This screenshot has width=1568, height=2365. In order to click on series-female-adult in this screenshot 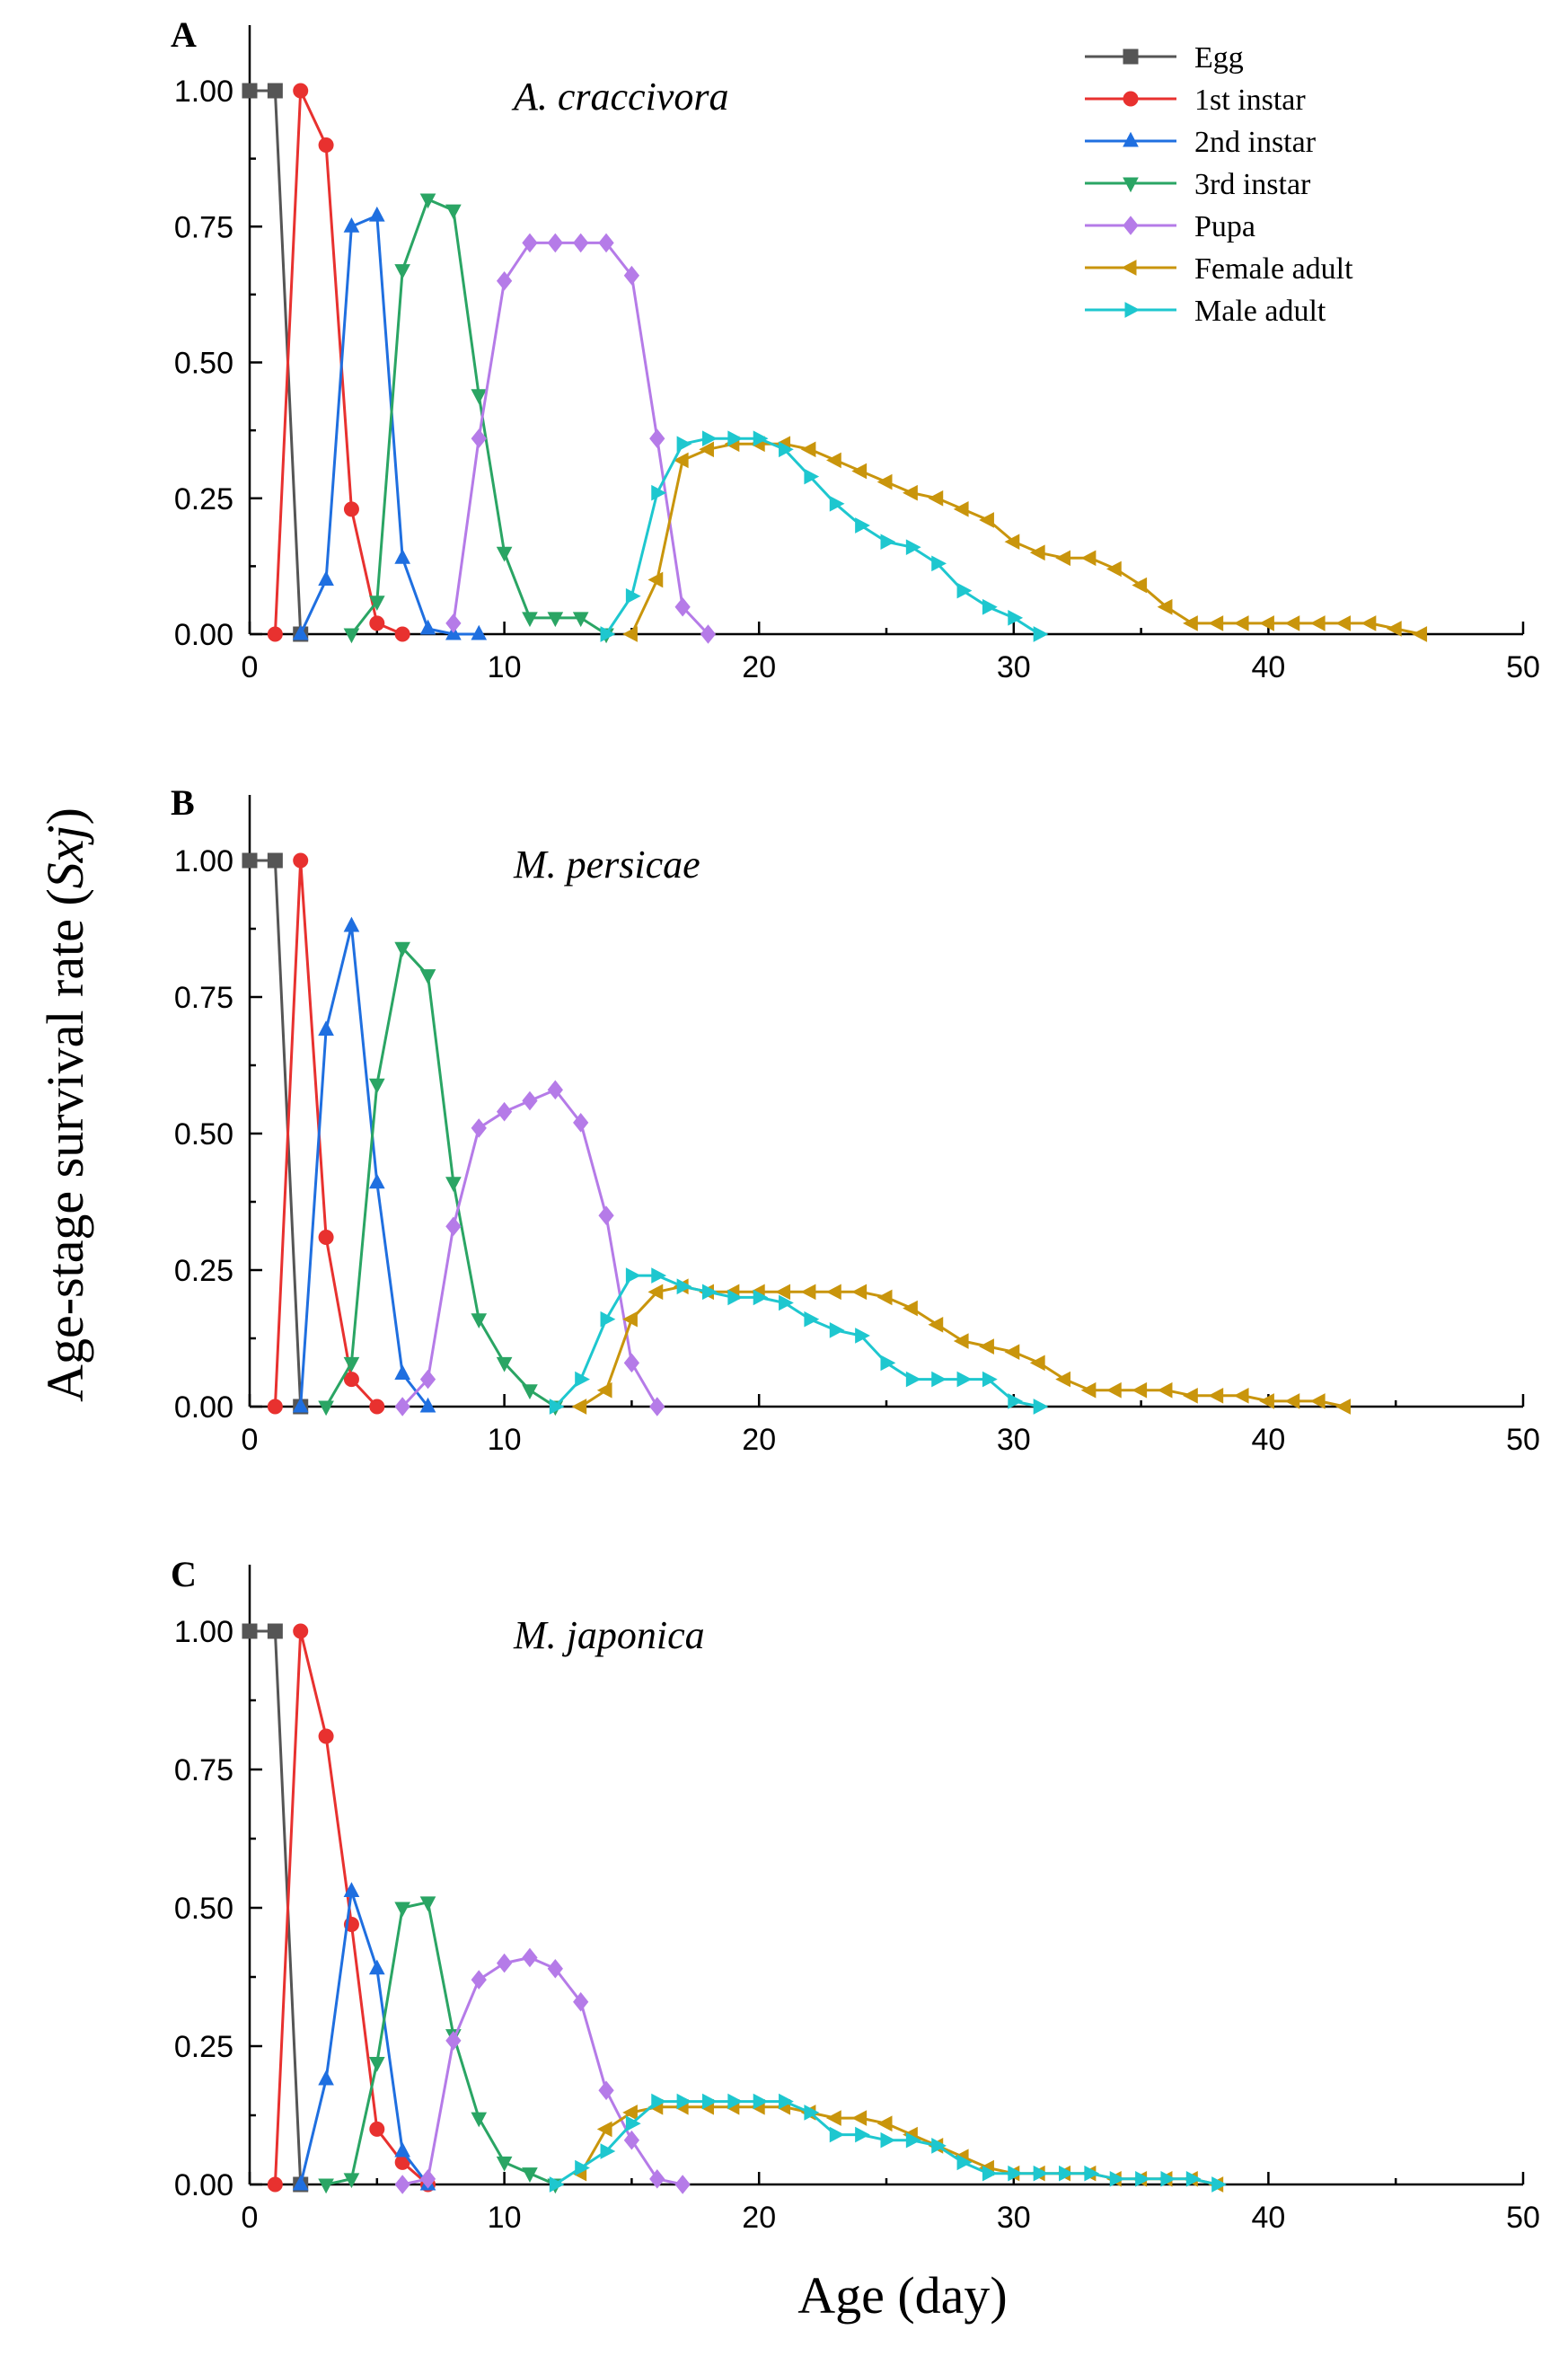, I will do `click(961, 1346)`.